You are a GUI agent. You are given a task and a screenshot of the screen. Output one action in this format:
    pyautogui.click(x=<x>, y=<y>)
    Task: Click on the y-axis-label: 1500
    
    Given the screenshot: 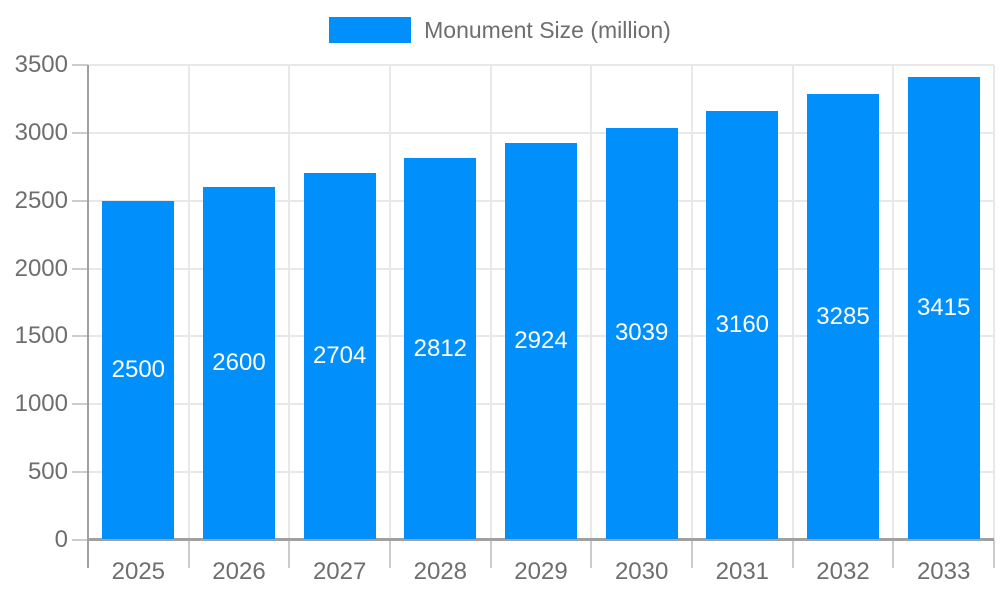 What is the action you would take?
    pyautogui.click(x=41, y=336)
    